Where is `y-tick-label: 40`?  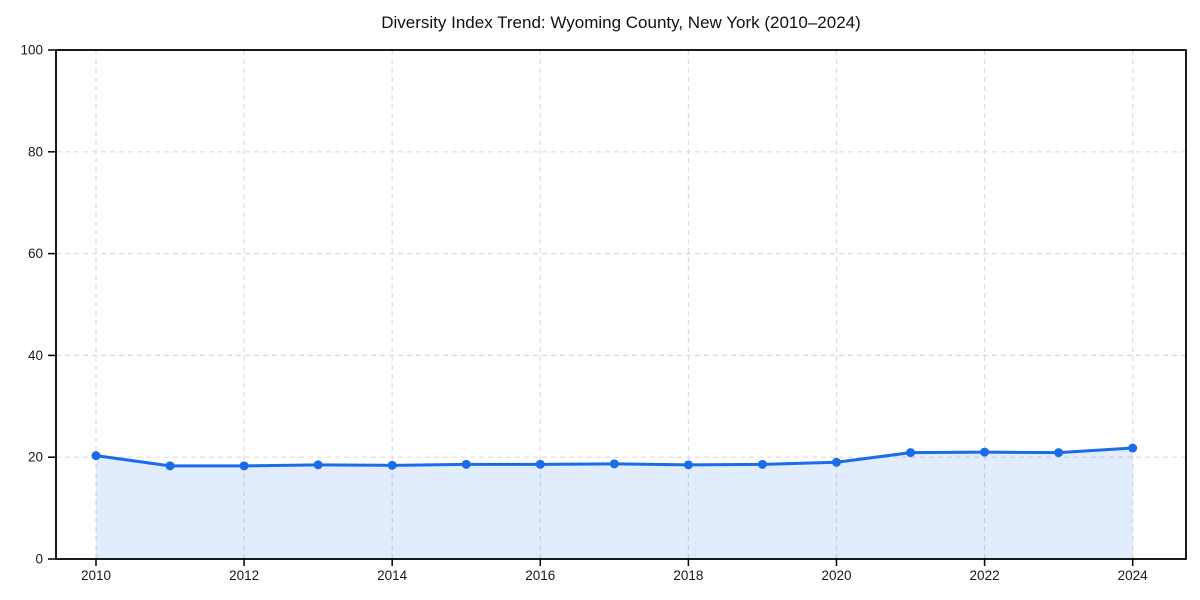
y-tick-label: 40 is located at coordinates (35, 355).